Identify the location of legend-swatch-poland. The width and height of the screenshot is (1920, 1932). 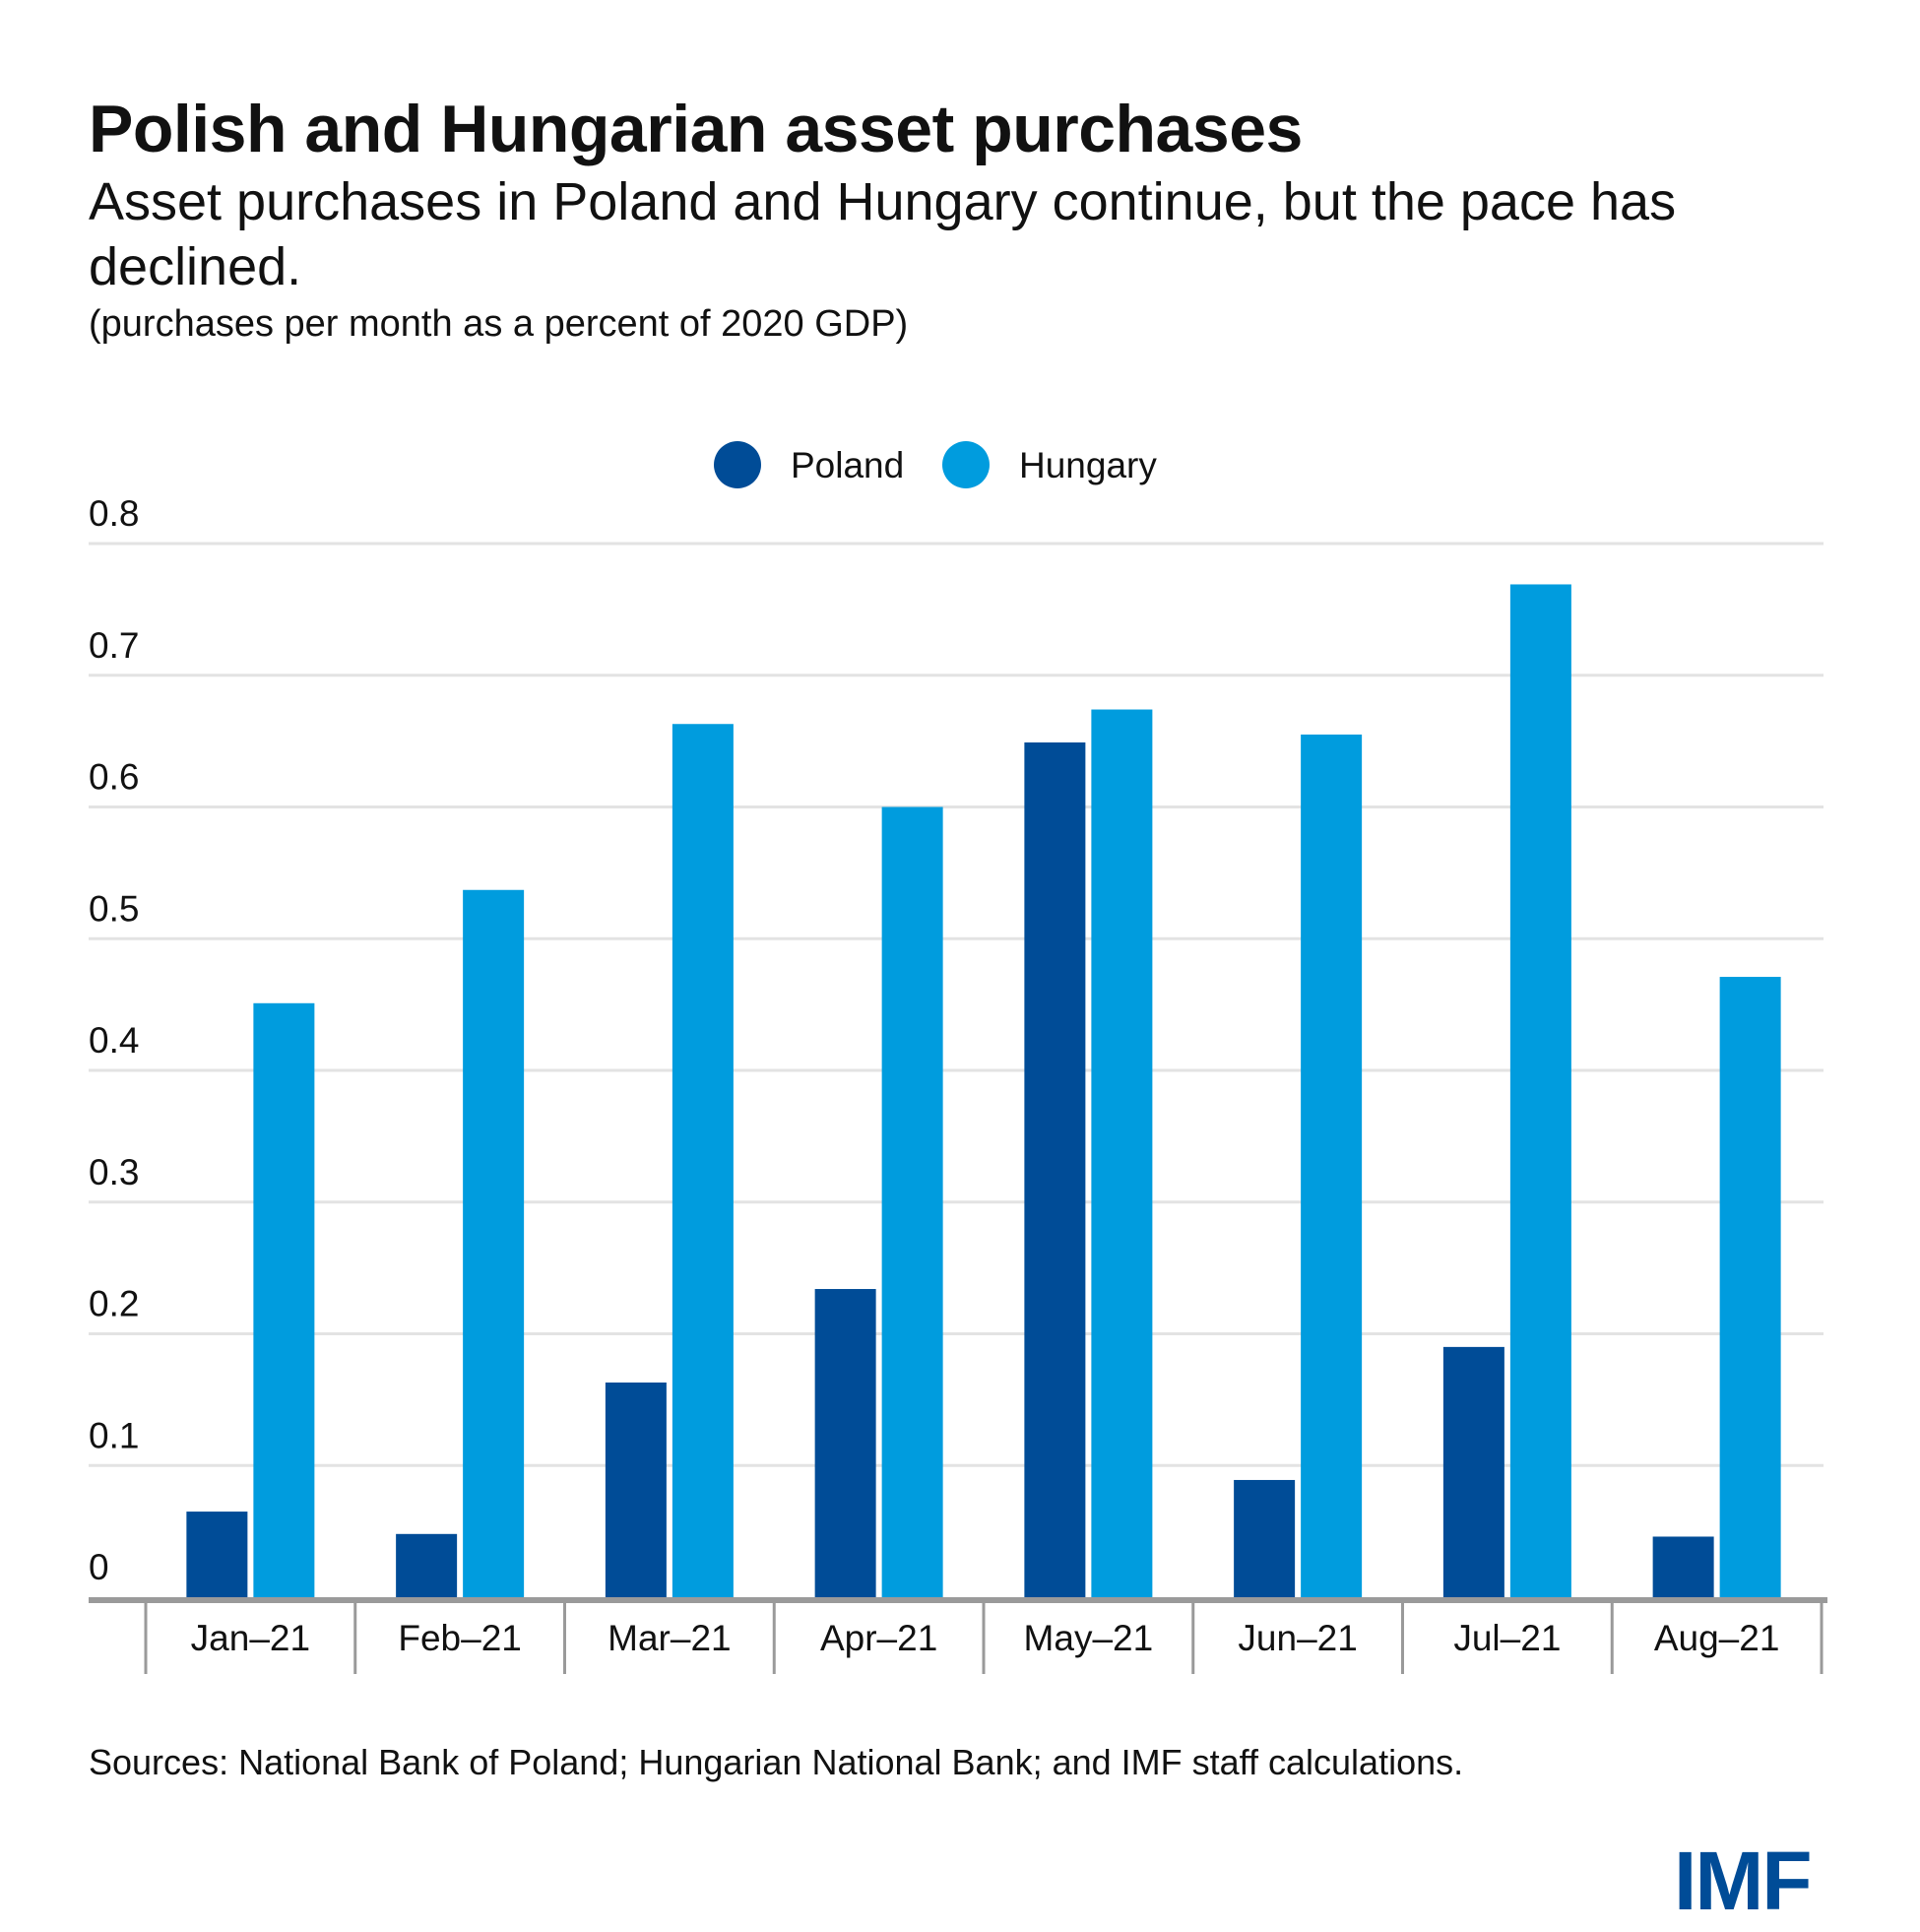
(737, 464).